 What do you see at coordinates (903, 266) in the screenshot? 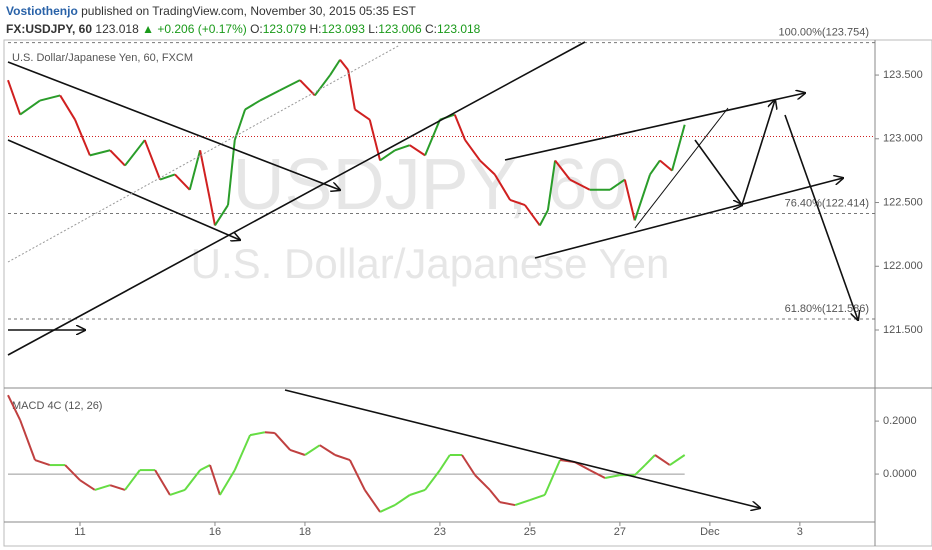
I see `y-tick-label: 122.000` at bounding box center [903, 266].